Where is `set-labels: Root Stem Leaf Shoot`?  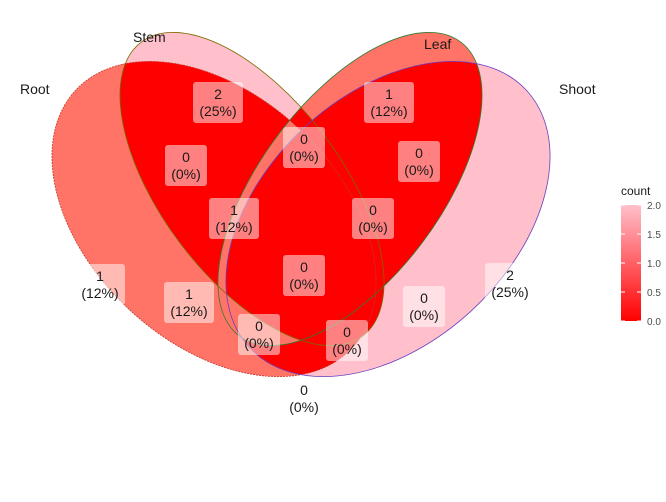
set-labels: Root Stem Leaf Shoot is located at coordinates (308, 63).